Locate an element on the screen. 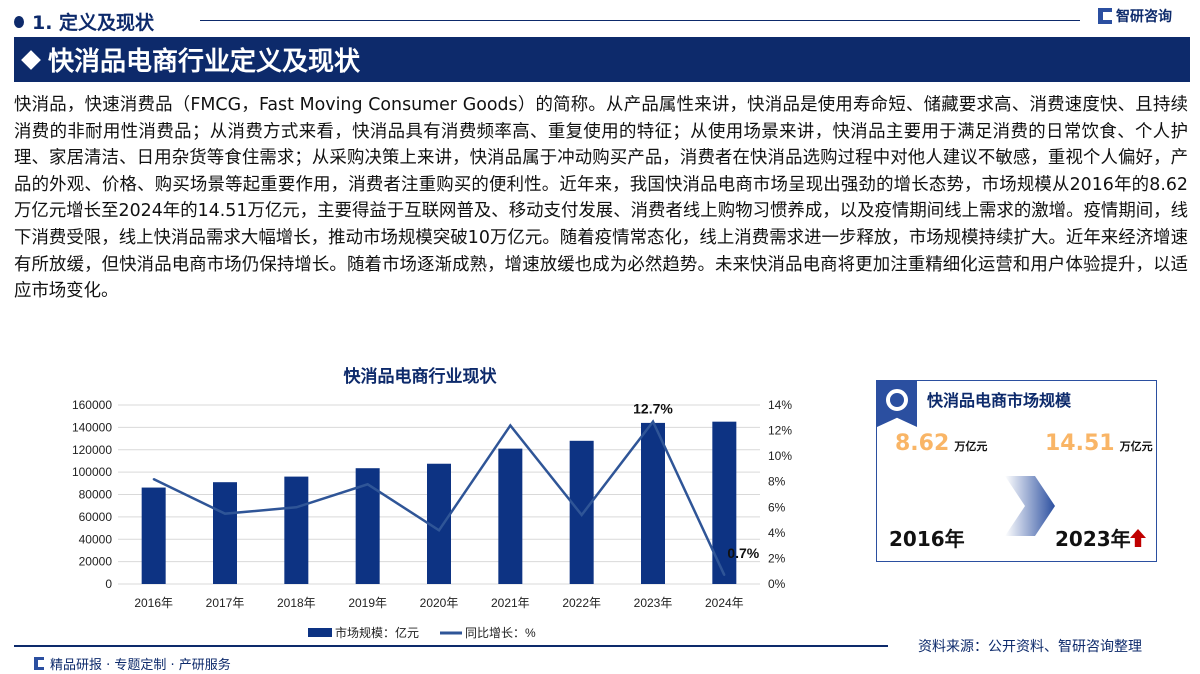 This screenshot has width=1200, height=674. footer: 精品研报 · 专题定制 · 产研服务 is located at coordinates (132, 663).